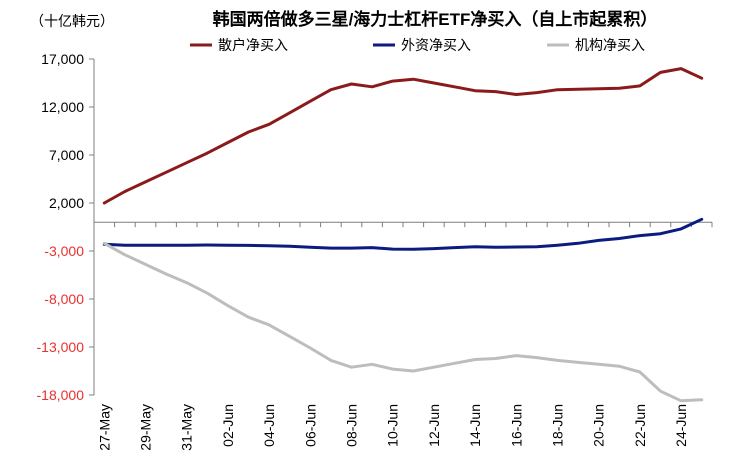 This screenshot has height=464, width=747. What do you see at coordinates (310, 425) in the screenshot?
I see `x-tick-label: 06-Jun` at bounding box center [310, 425].